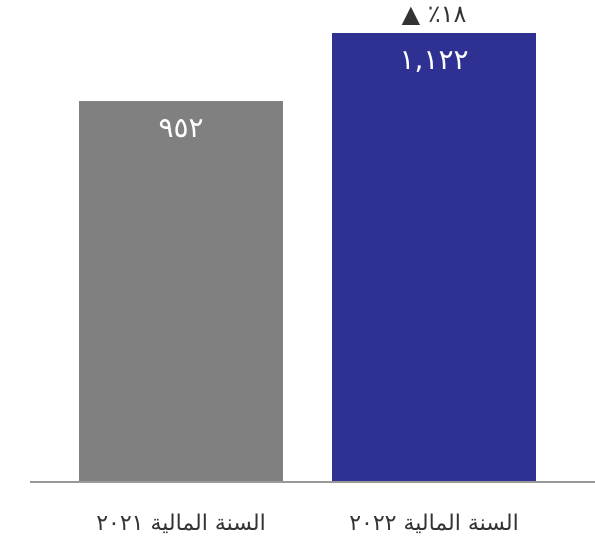 This screenshot has width=595, height=538. What do you see at coordinates (434, 523) in the screenshot?
I see `category-label-2: السنة المالية ٢٠٢٢` at bounding box center [434, 523].